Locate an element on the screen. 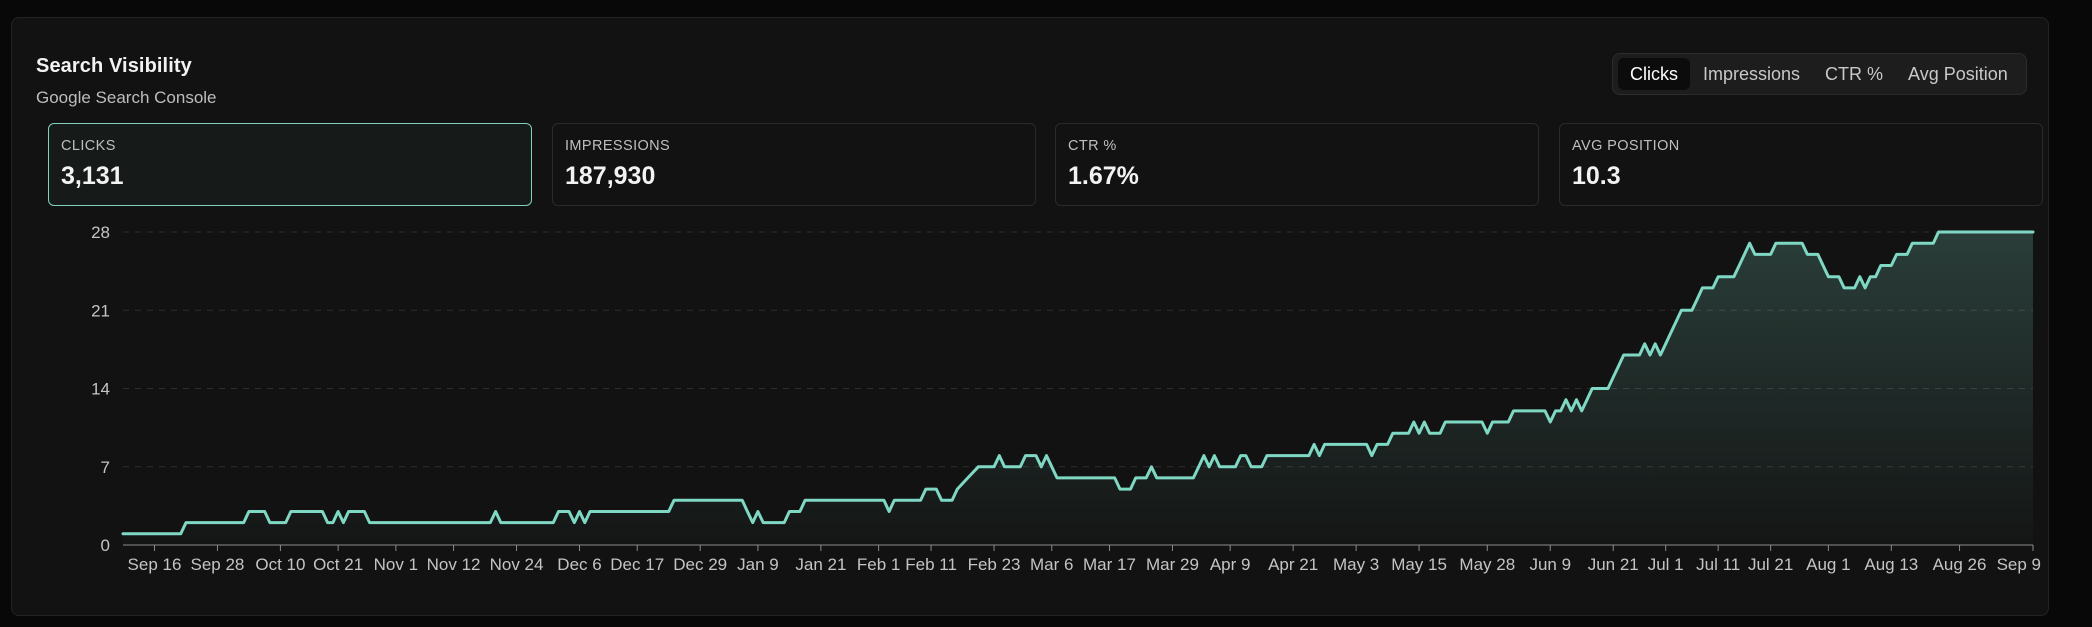 The width and height of the screenshot is (2092, 627). y-tick-label: 0 is located at coordinates (105, 545).